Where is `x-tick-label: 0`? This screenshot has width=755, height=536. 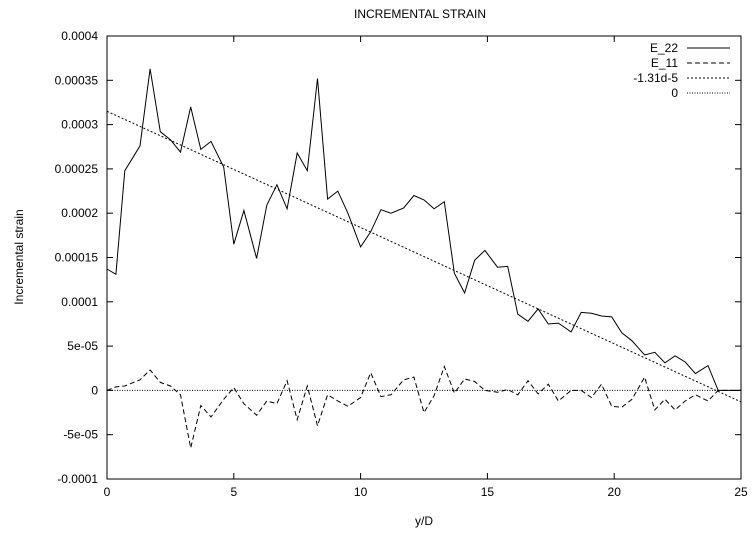 x-tick-label: 0 is located at coordinates (107, 492).